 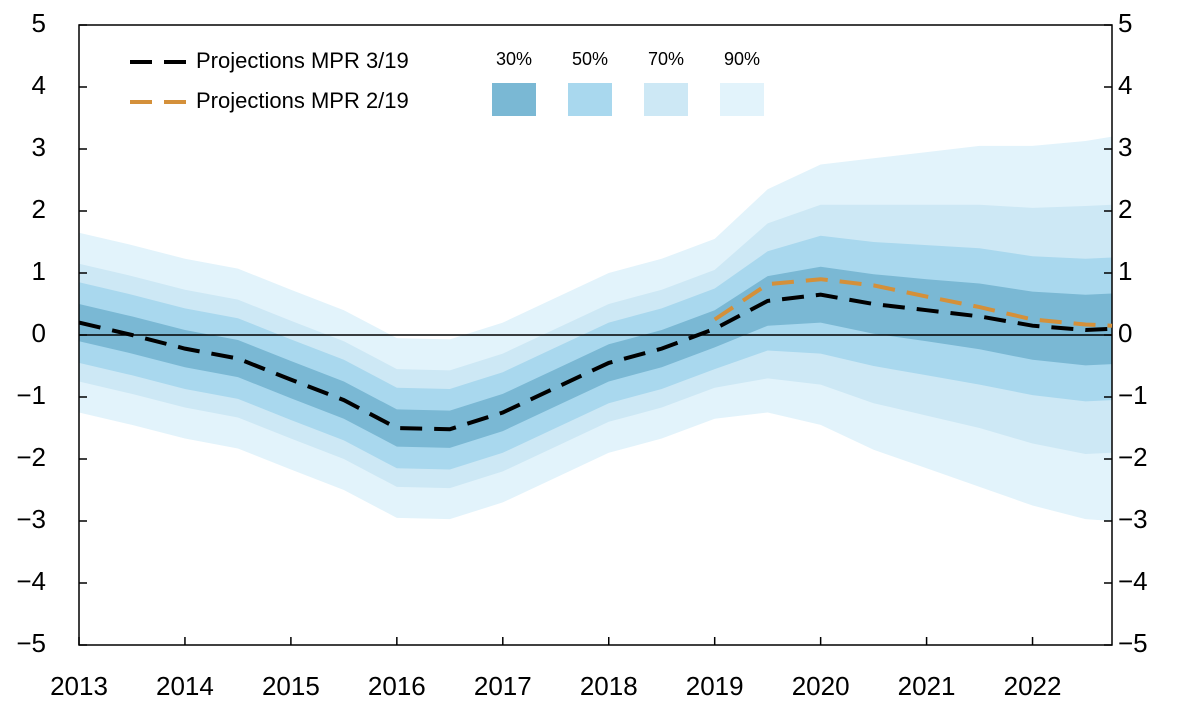 What do you see at coordinates (1125, 147) in the screenshot?
I see `y2-tick-label: 3` at bounding box center [1125, 147].